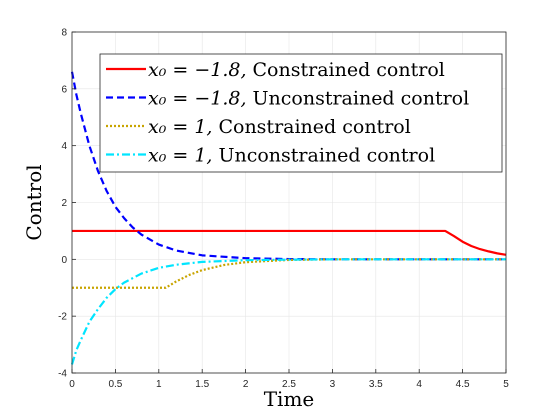 The image size is (560, 420). I want to click on x-tick-label: 3, so click(333, 384).